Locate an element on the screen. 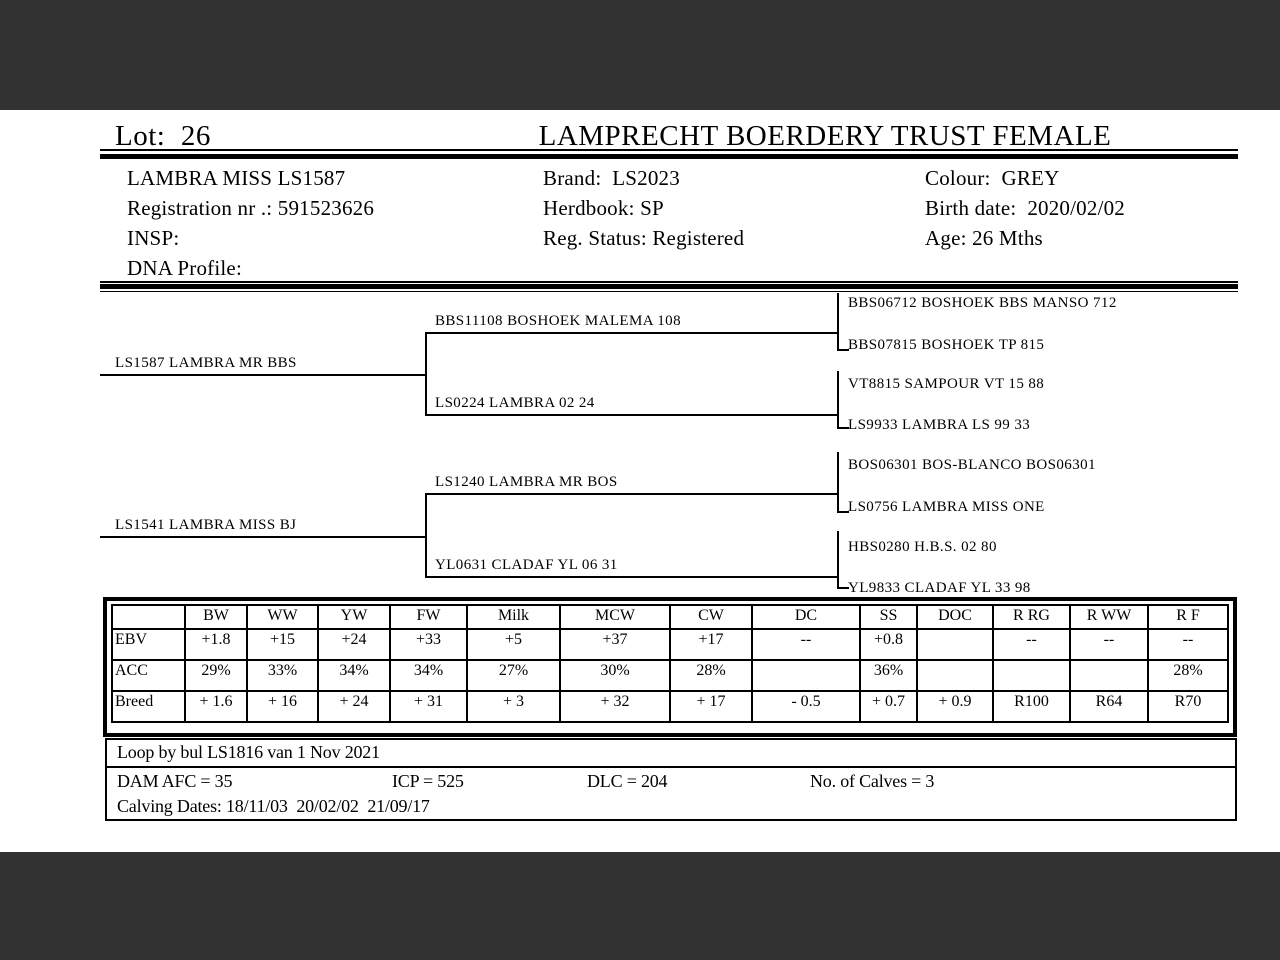 The width and height of the screenshot is (1280, 960). top-frame-bar is located at coordinates (640, 55).